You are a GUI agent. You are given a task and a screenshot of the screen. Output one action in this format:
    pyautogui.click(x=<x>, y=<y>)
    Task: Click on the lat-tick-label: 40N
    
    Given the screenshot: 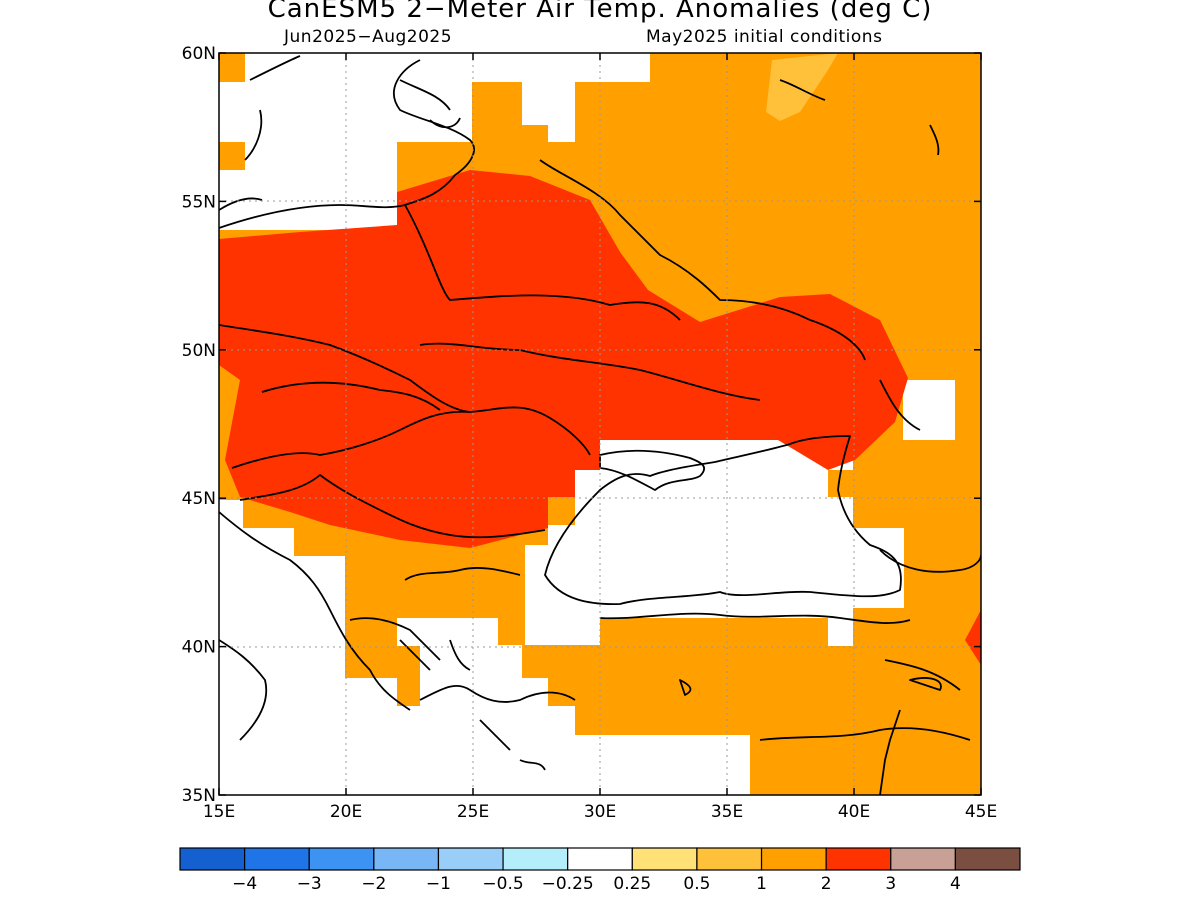 What is the action you would take?
    pyautogui.click(x=199, y=648)
    